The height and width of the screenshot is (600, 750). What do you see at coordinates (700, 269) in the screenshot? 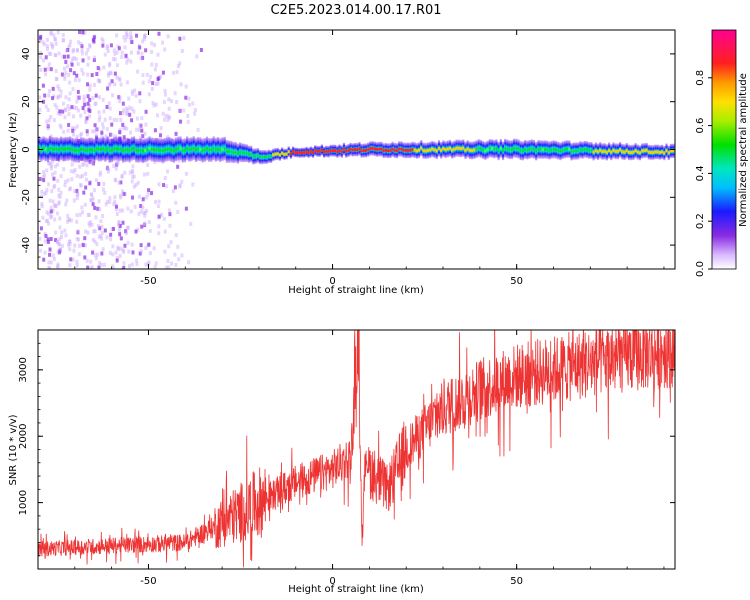
I see `colorbar-tick-label: 0.0` at bounding box center [700, 269].